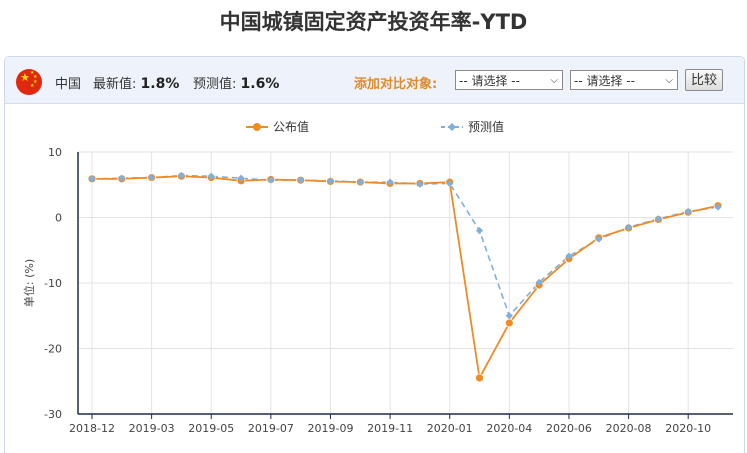 This screenshot has width=747, height=453. I want to click on x-tick-label: 2020-08, so click(629, 428).